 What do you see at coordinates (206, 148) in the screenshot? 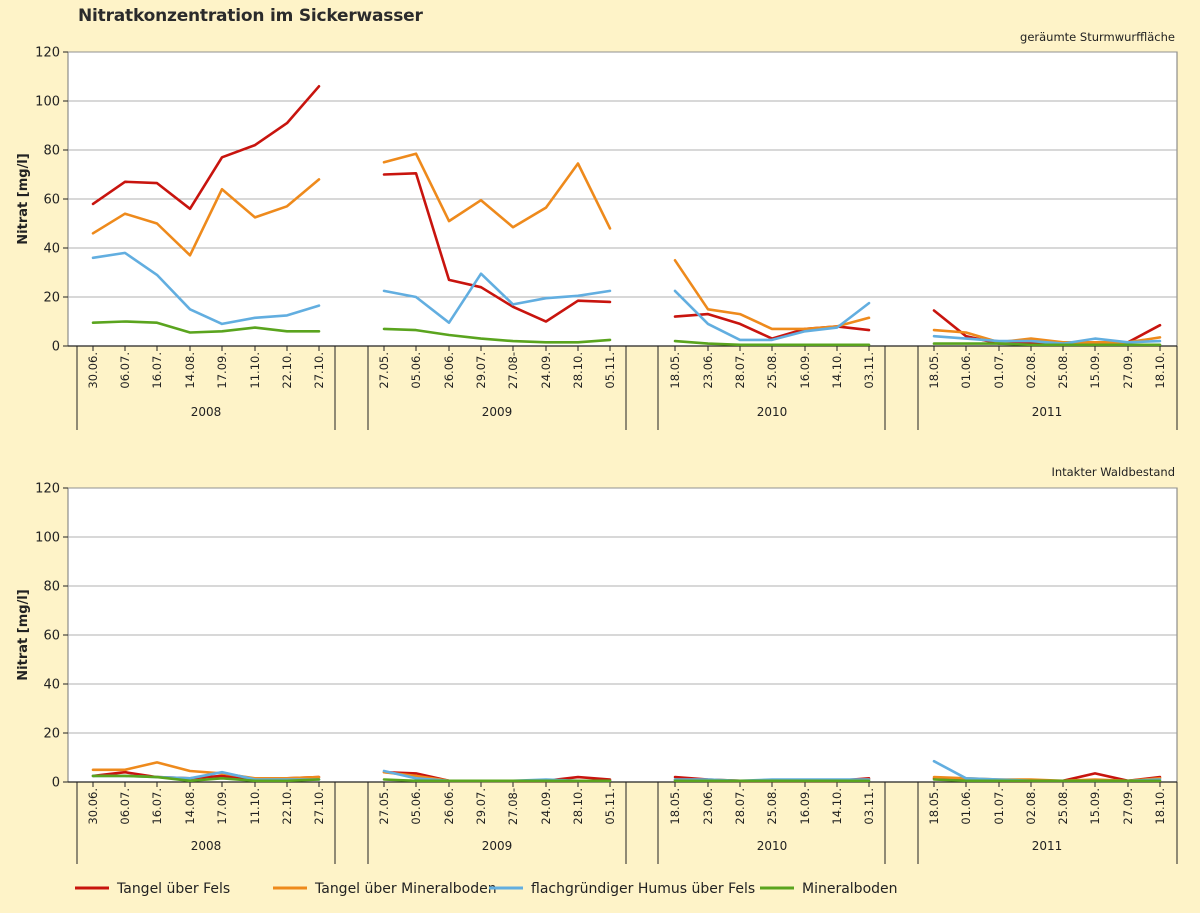
I see `series-line-1-2008` at bounding box center [206, 148].